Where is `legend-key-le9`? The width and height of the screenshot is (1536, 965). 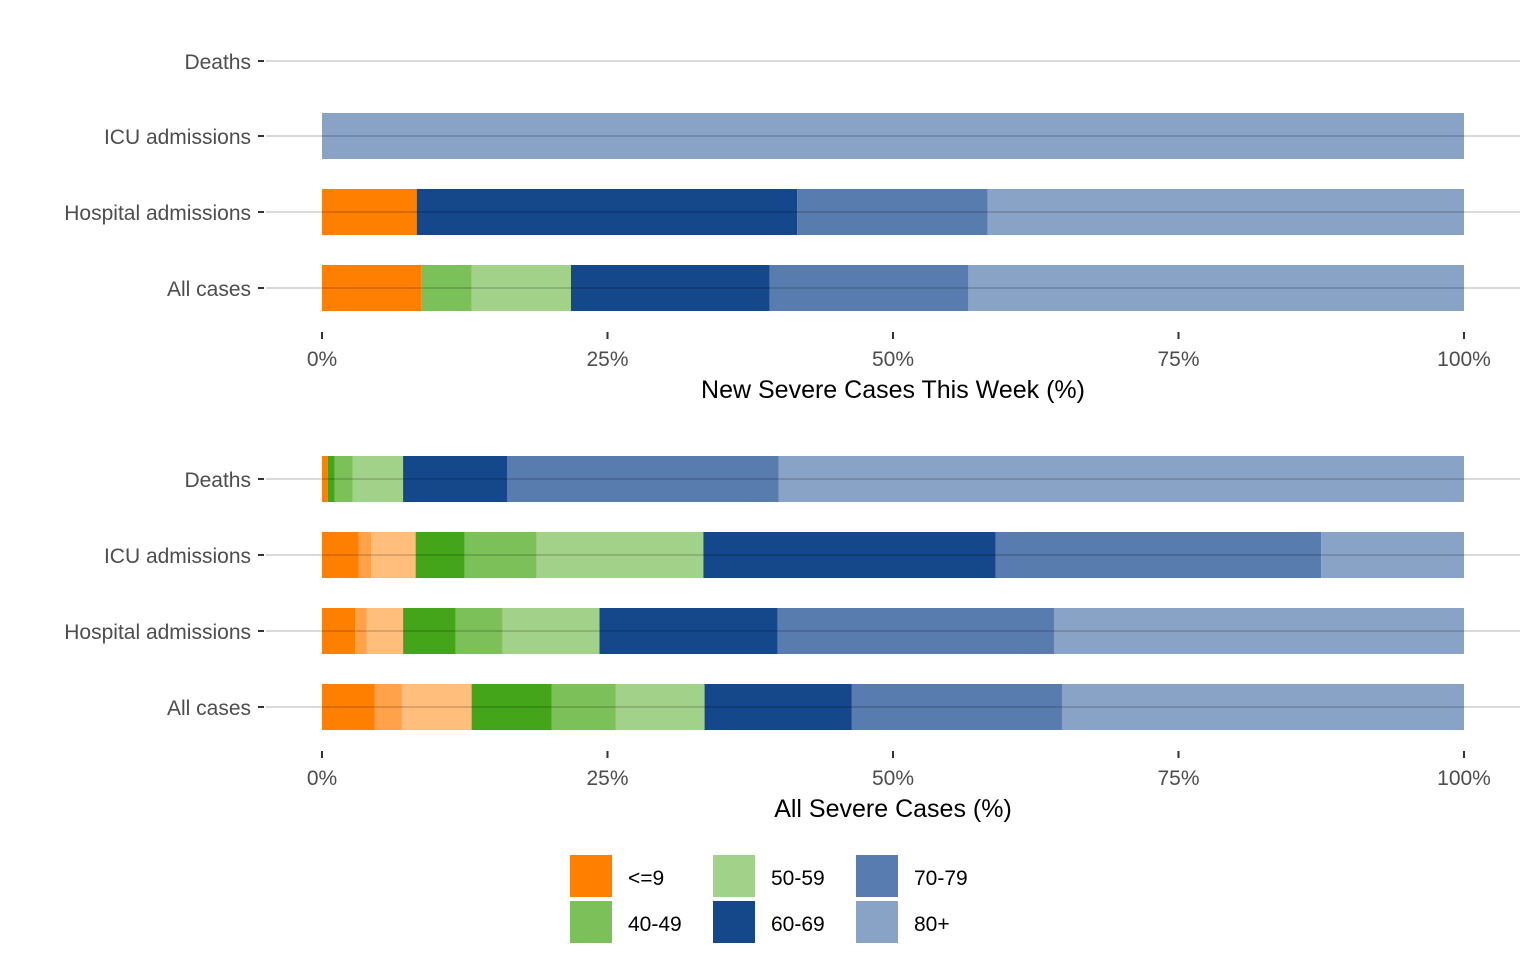
legend-key-le9 is located at coordinates (591, 876).